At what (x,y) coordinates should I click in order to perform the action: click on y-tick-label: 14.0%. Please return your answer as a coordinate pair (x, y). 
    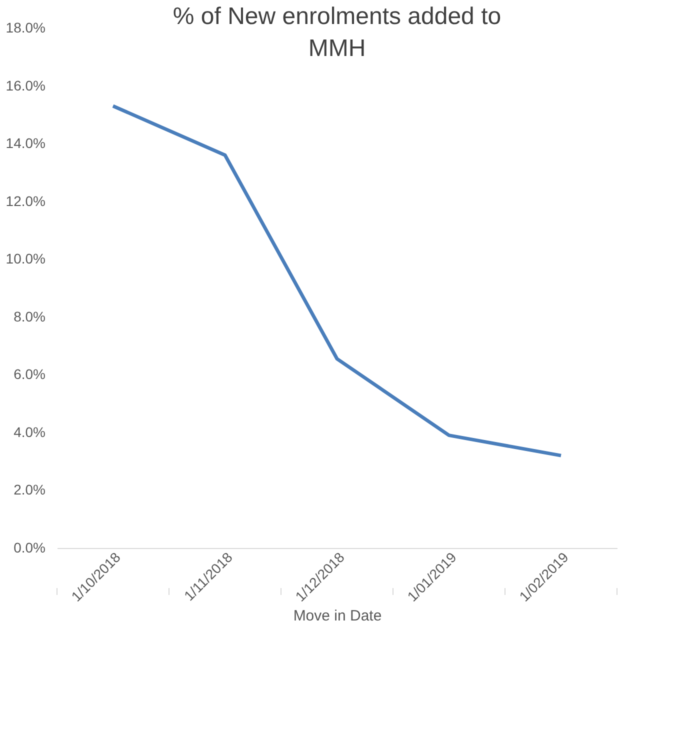
    Looking at the image, I should click on (26, 143).